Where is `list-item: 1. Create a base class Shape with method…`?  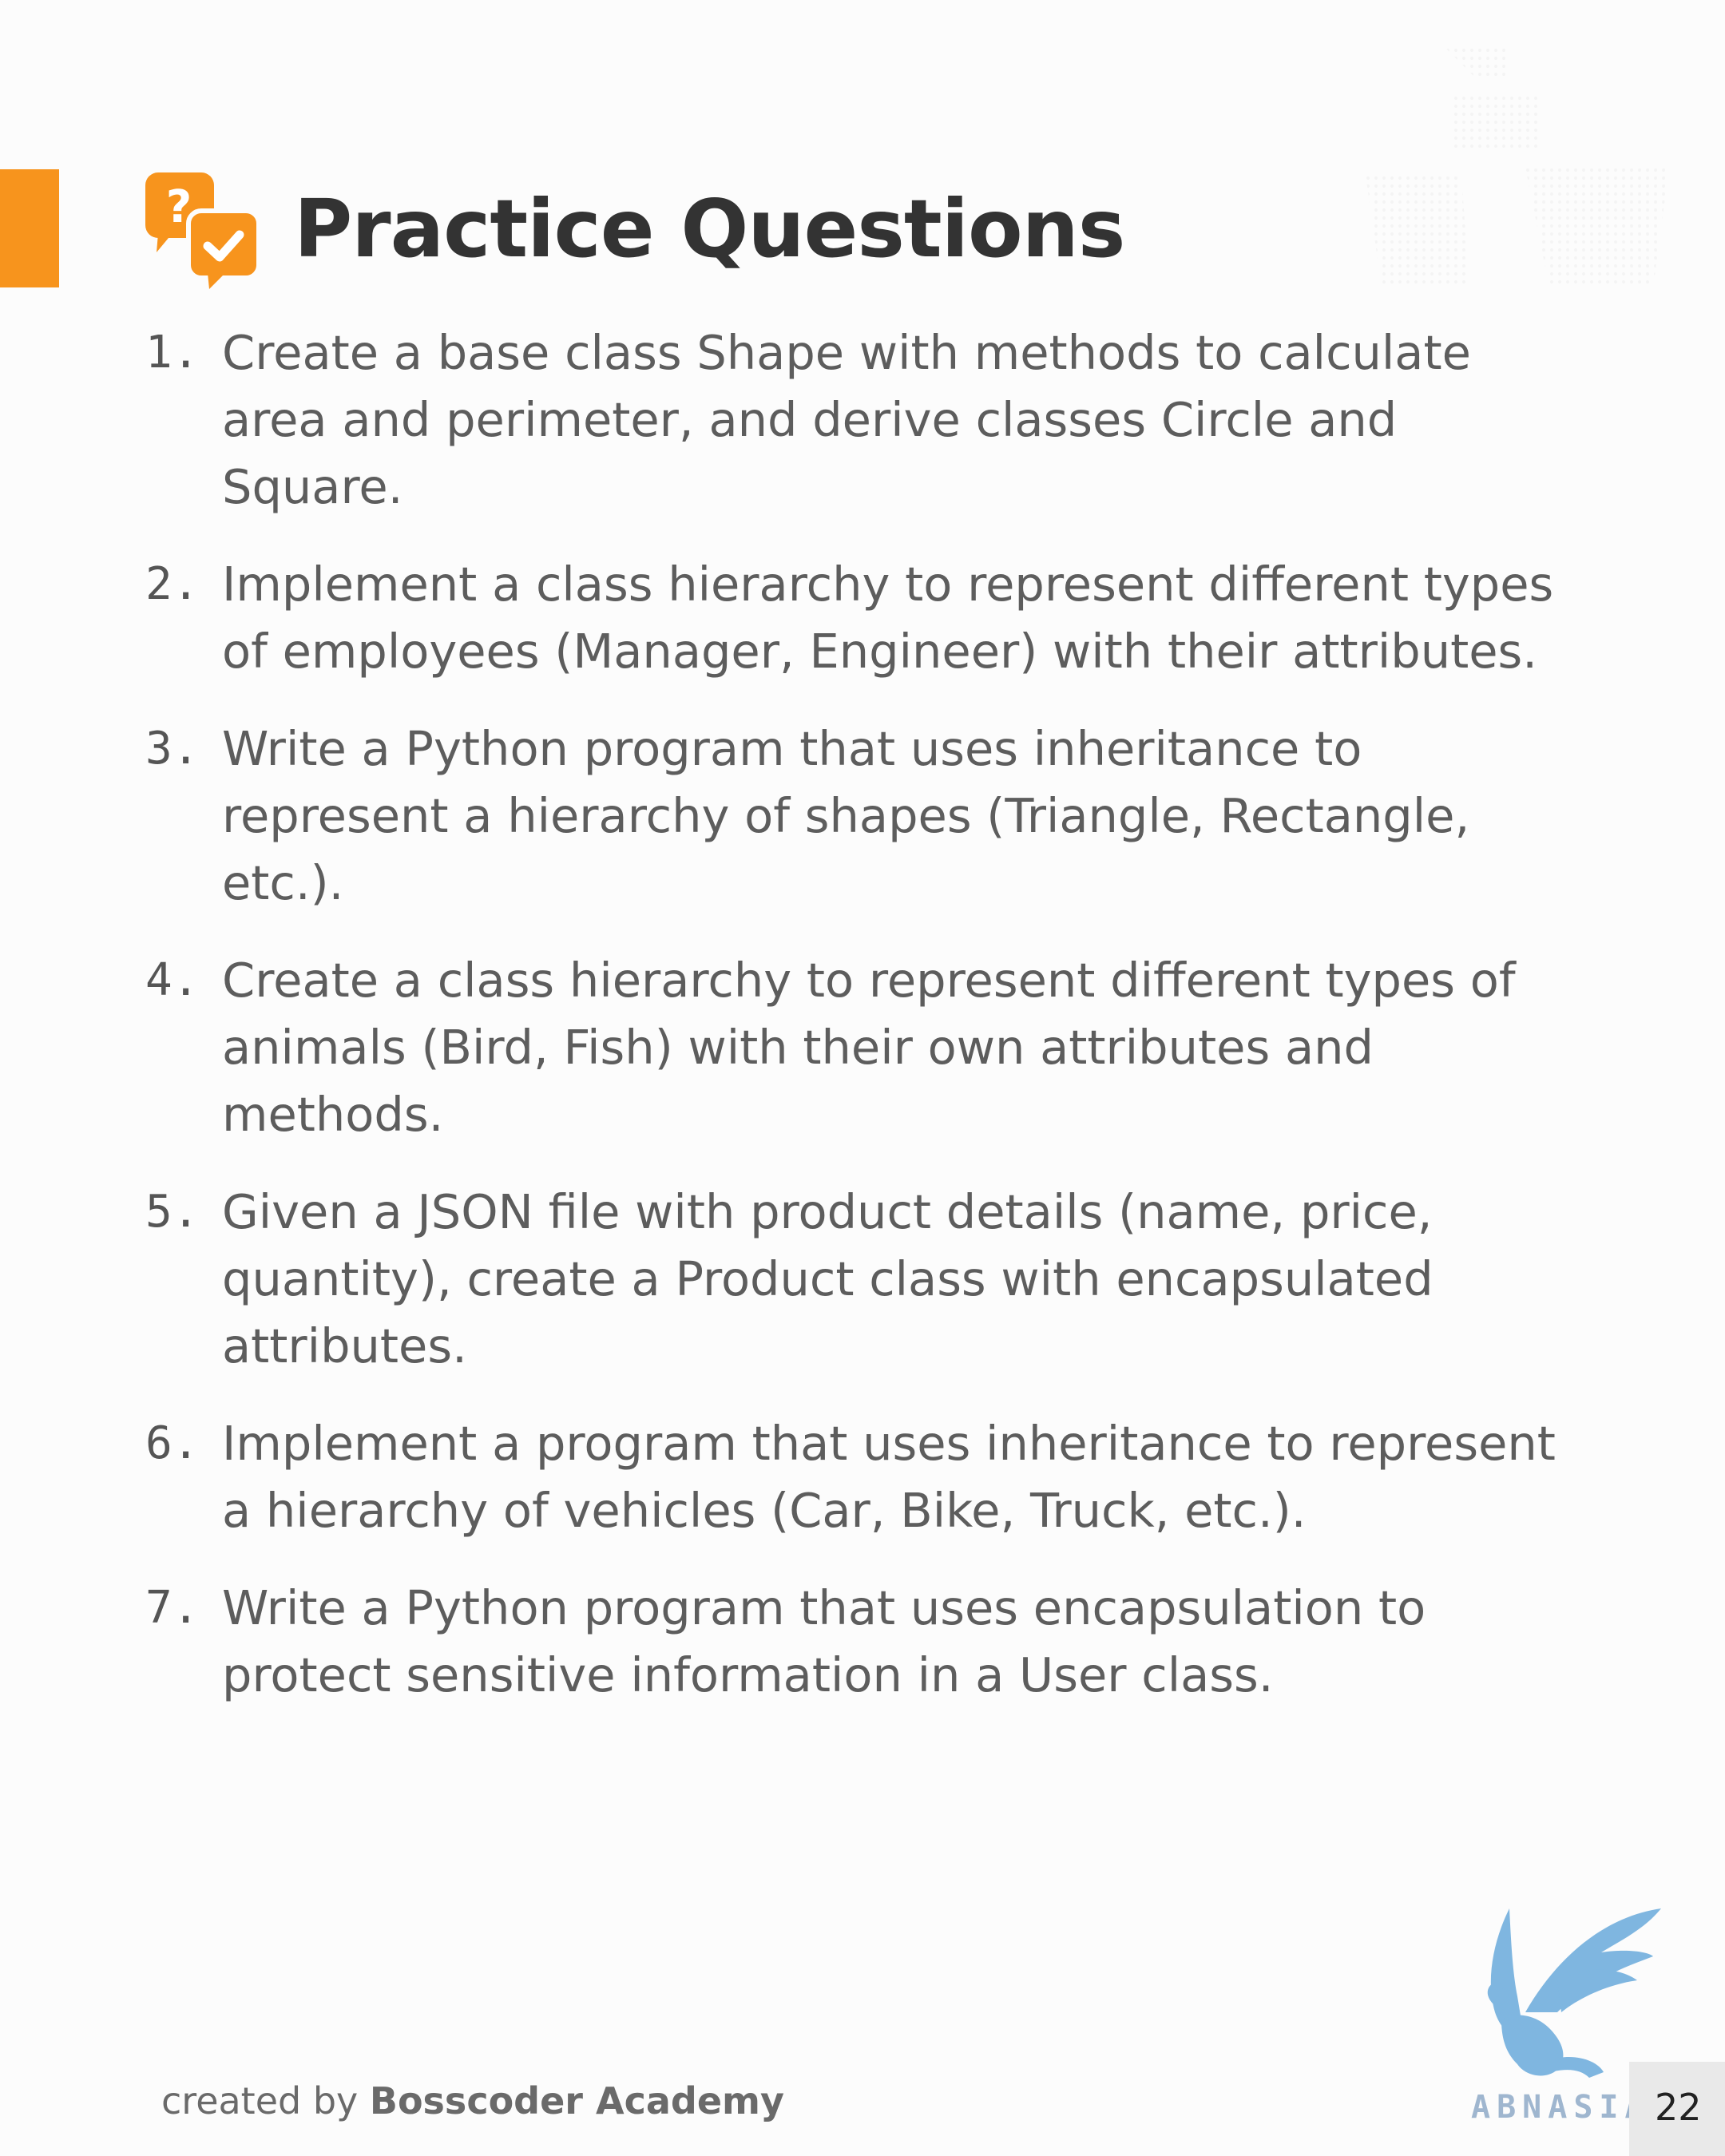 list-item: 1. Create a base class Shape with method… is located at coordinates (864, 420).